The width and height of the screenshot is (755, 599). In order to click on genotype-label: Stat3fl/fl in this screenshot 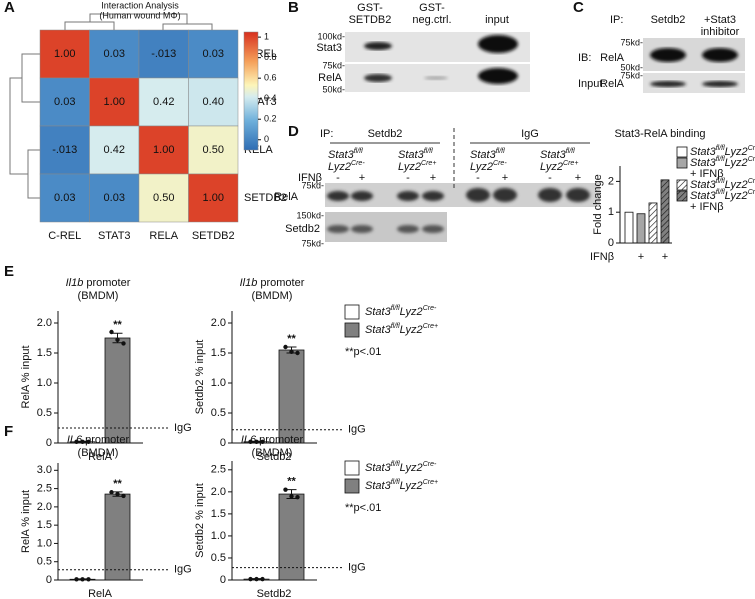, I will do `click(415, 154)`.